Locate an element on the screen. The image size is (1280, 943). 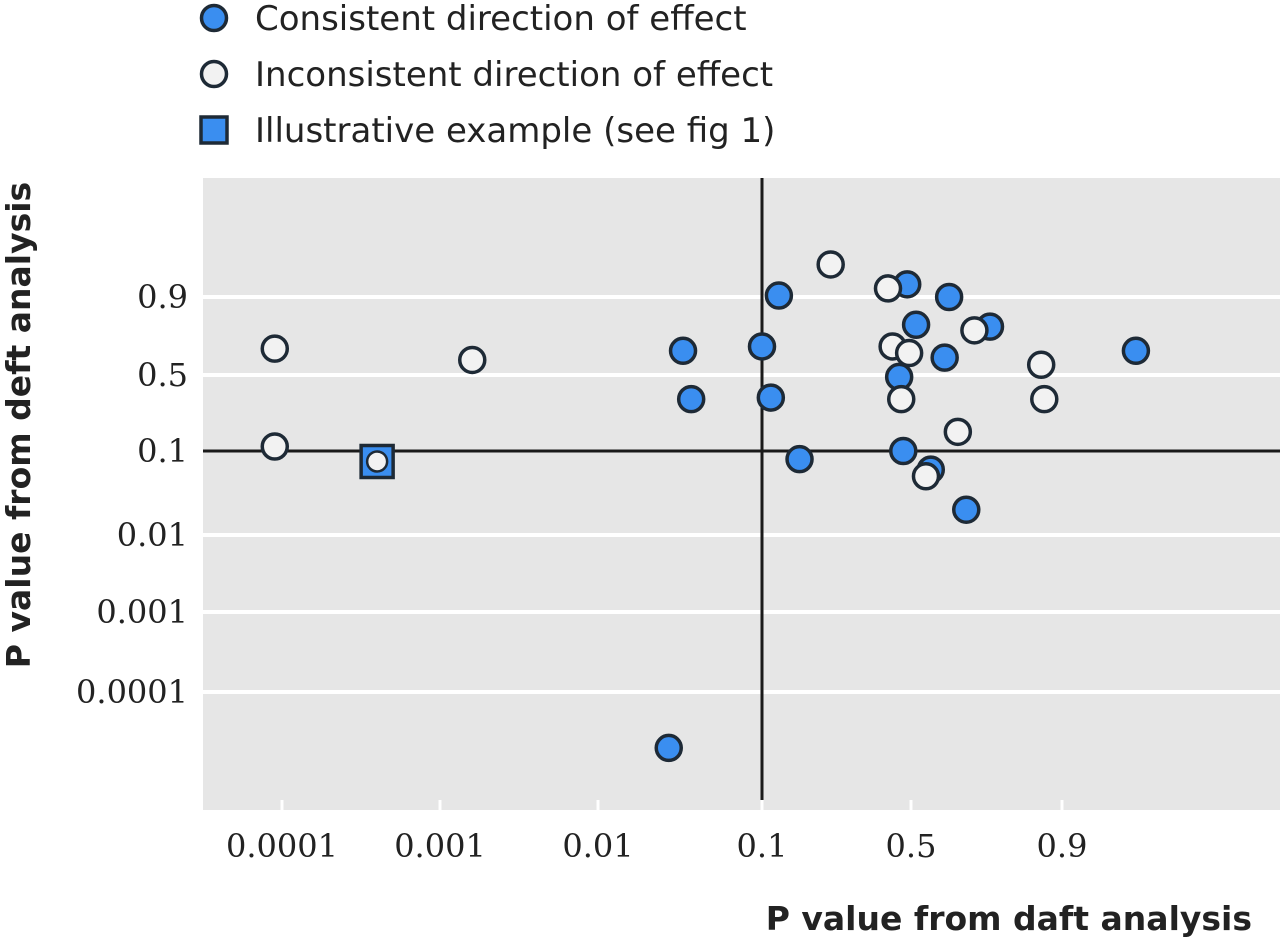
legend-label: Illustrative example (see fig 1) is located at coordinates (515, 131).